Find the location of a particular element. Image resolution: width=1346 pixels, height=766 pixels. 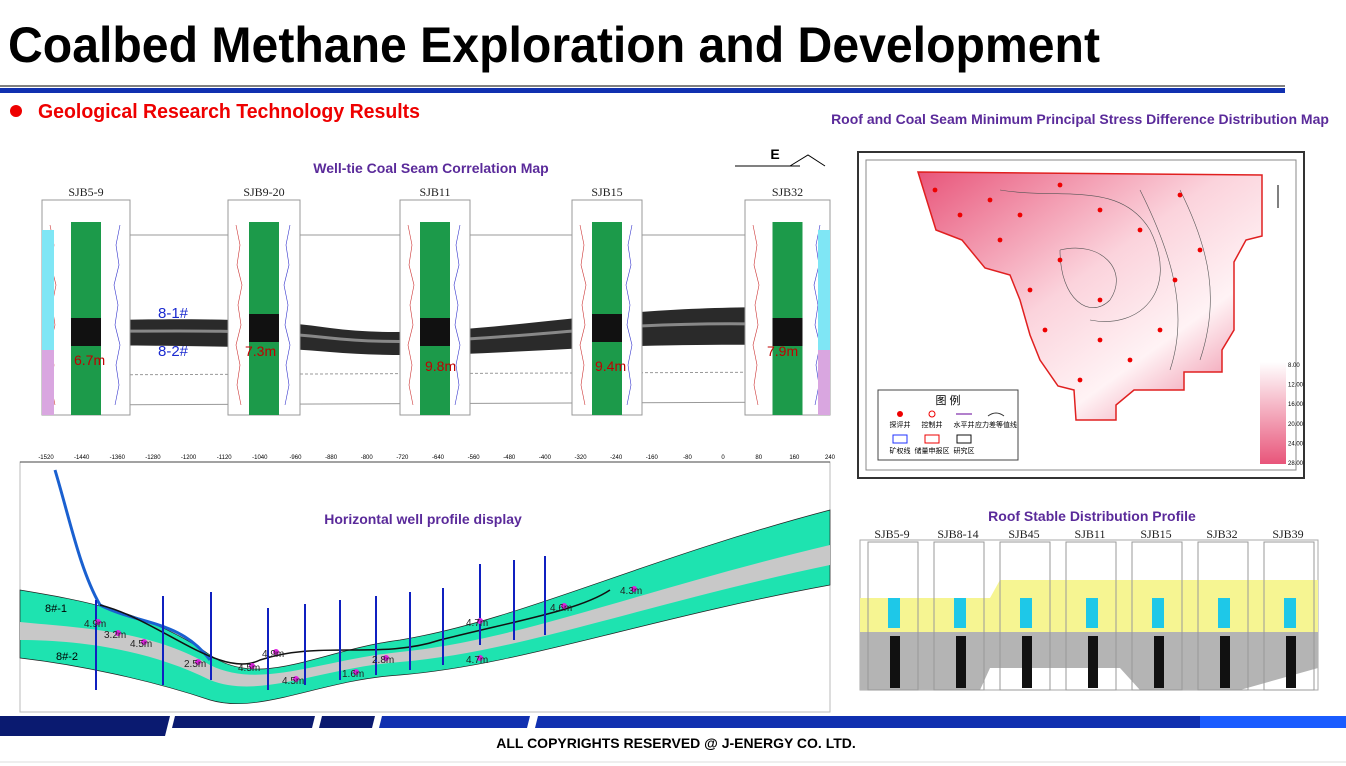

well-name: SJB8-14 is located at coordinates (957, 534).